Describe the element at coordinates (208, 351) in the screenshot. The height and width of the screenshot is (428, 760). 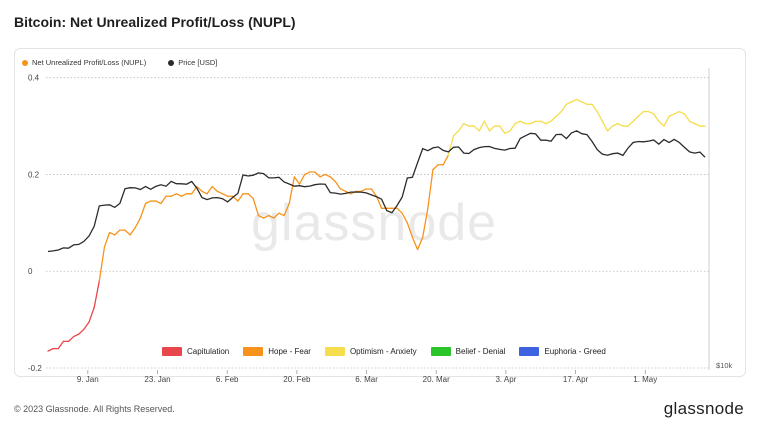
I see `zone-label-capitulation: Capitulation` at that location.